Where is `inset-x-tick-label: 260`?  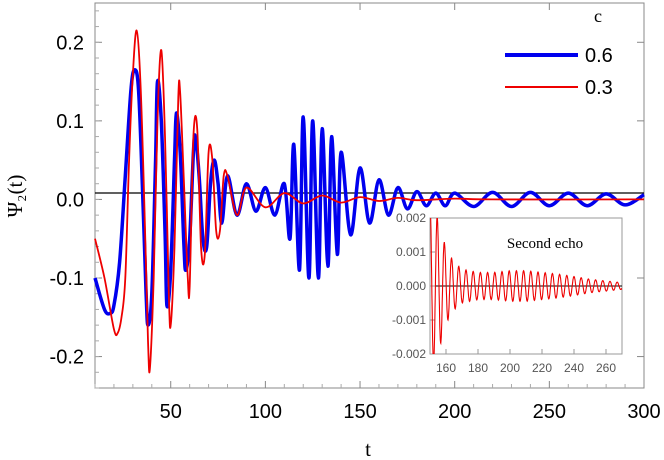 inset-x-tick-label: 260 is located at coordinates (606, 368).